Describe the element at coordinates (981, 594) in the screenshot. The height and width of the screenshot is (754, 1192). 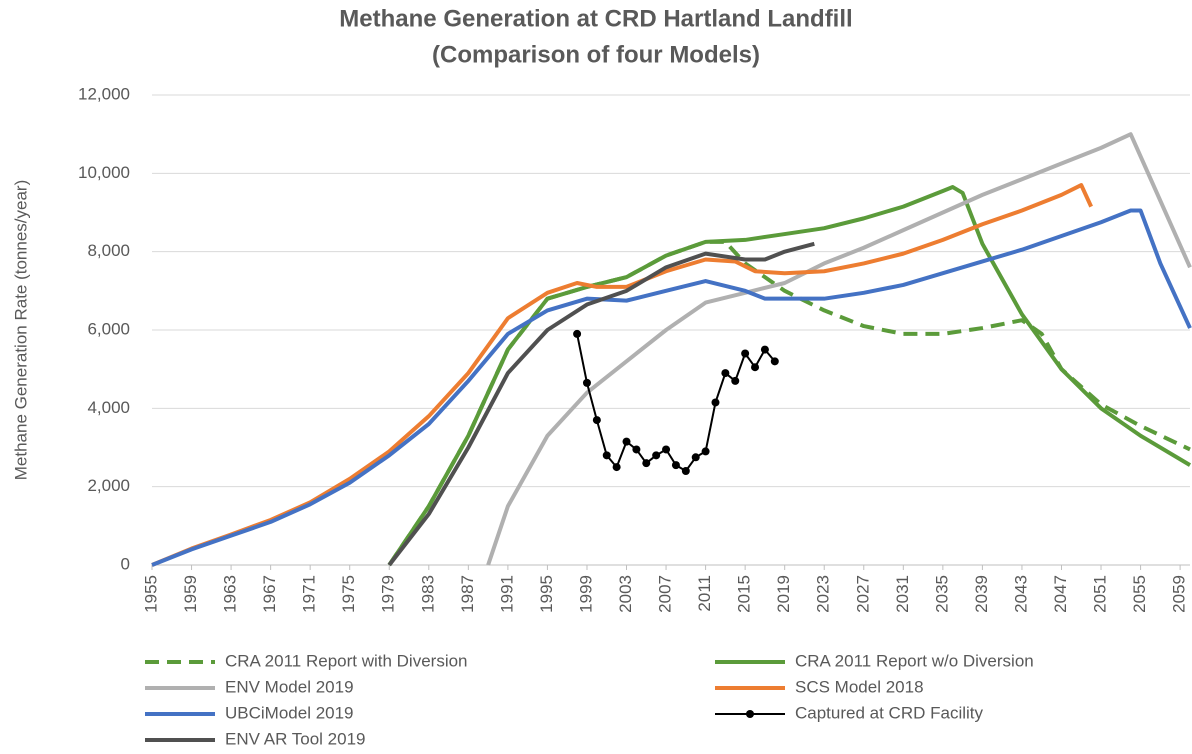
I see `x-tick-label: 2039` at that location.